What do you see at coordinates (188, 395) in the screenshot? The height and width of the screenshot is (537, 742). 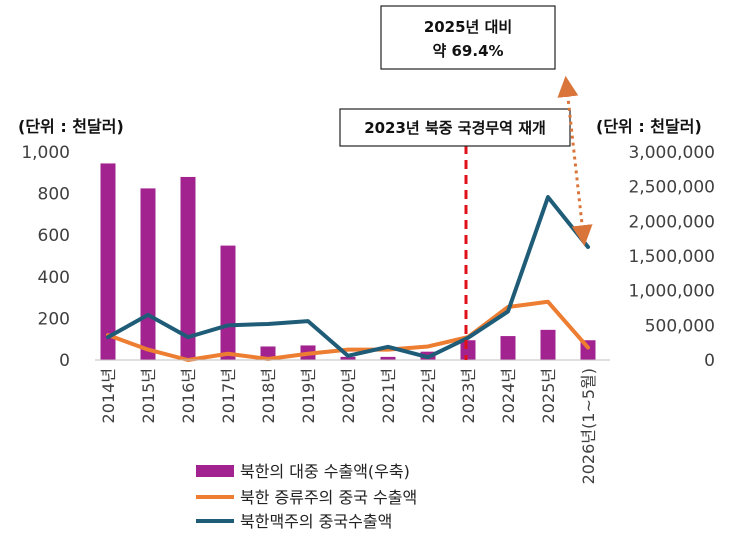 I see `x-tick-2: 2016년` at bounding box center [188, 395].